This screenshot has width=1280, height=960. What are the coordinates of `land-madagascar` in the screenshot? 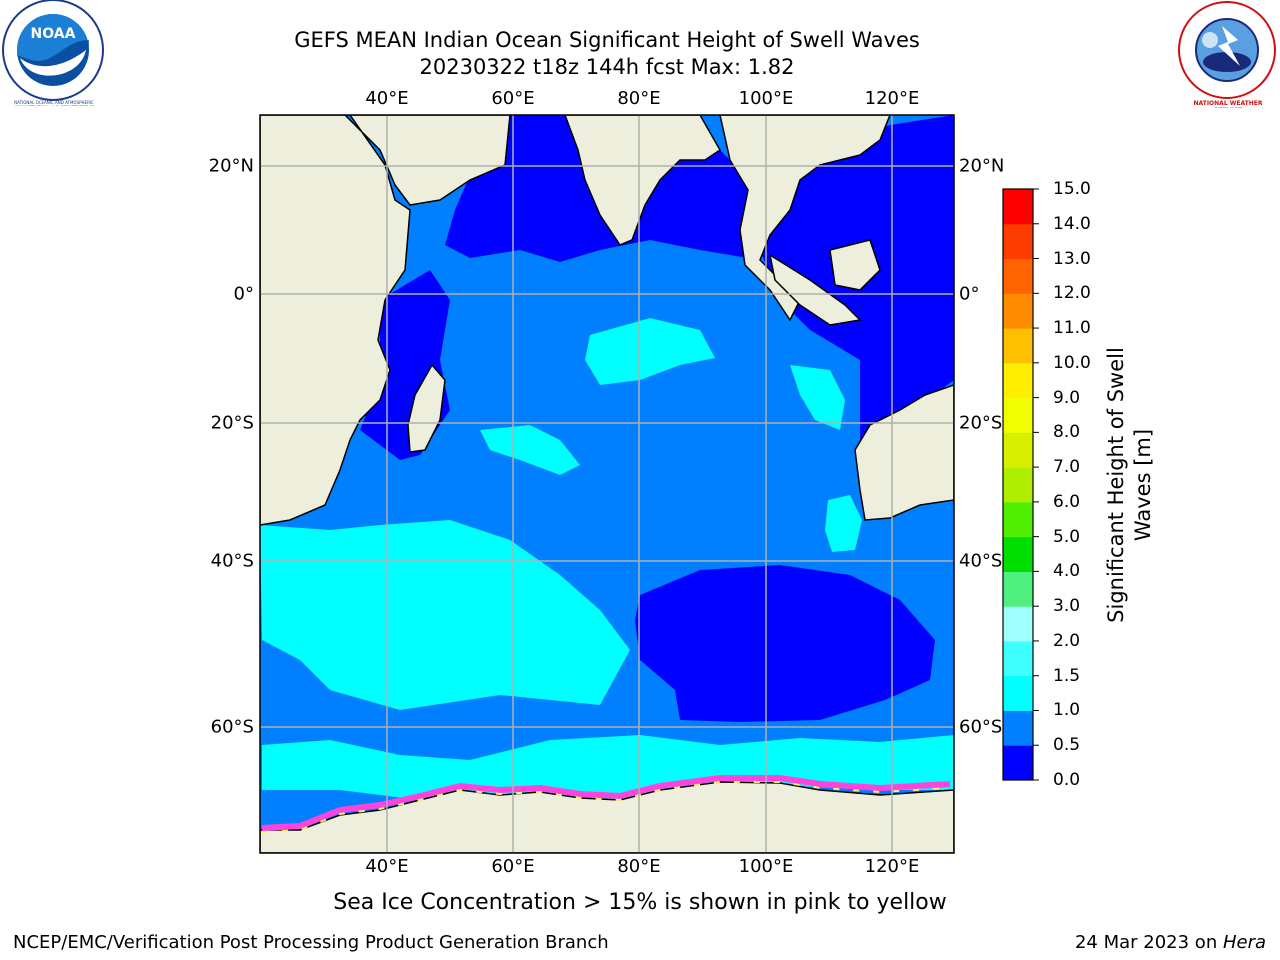 It's located at (426, 408).